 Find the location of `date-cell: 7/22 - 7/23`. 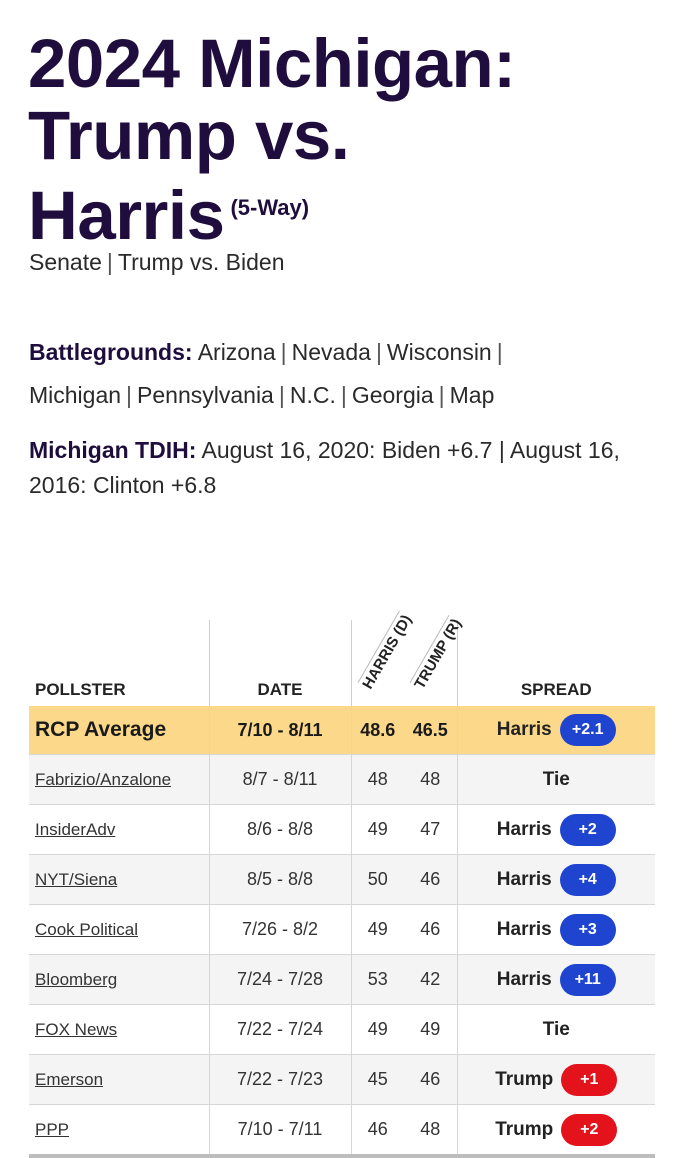

date-cell: 7/22 - 7/23 is located at coordinates (279, 1079).